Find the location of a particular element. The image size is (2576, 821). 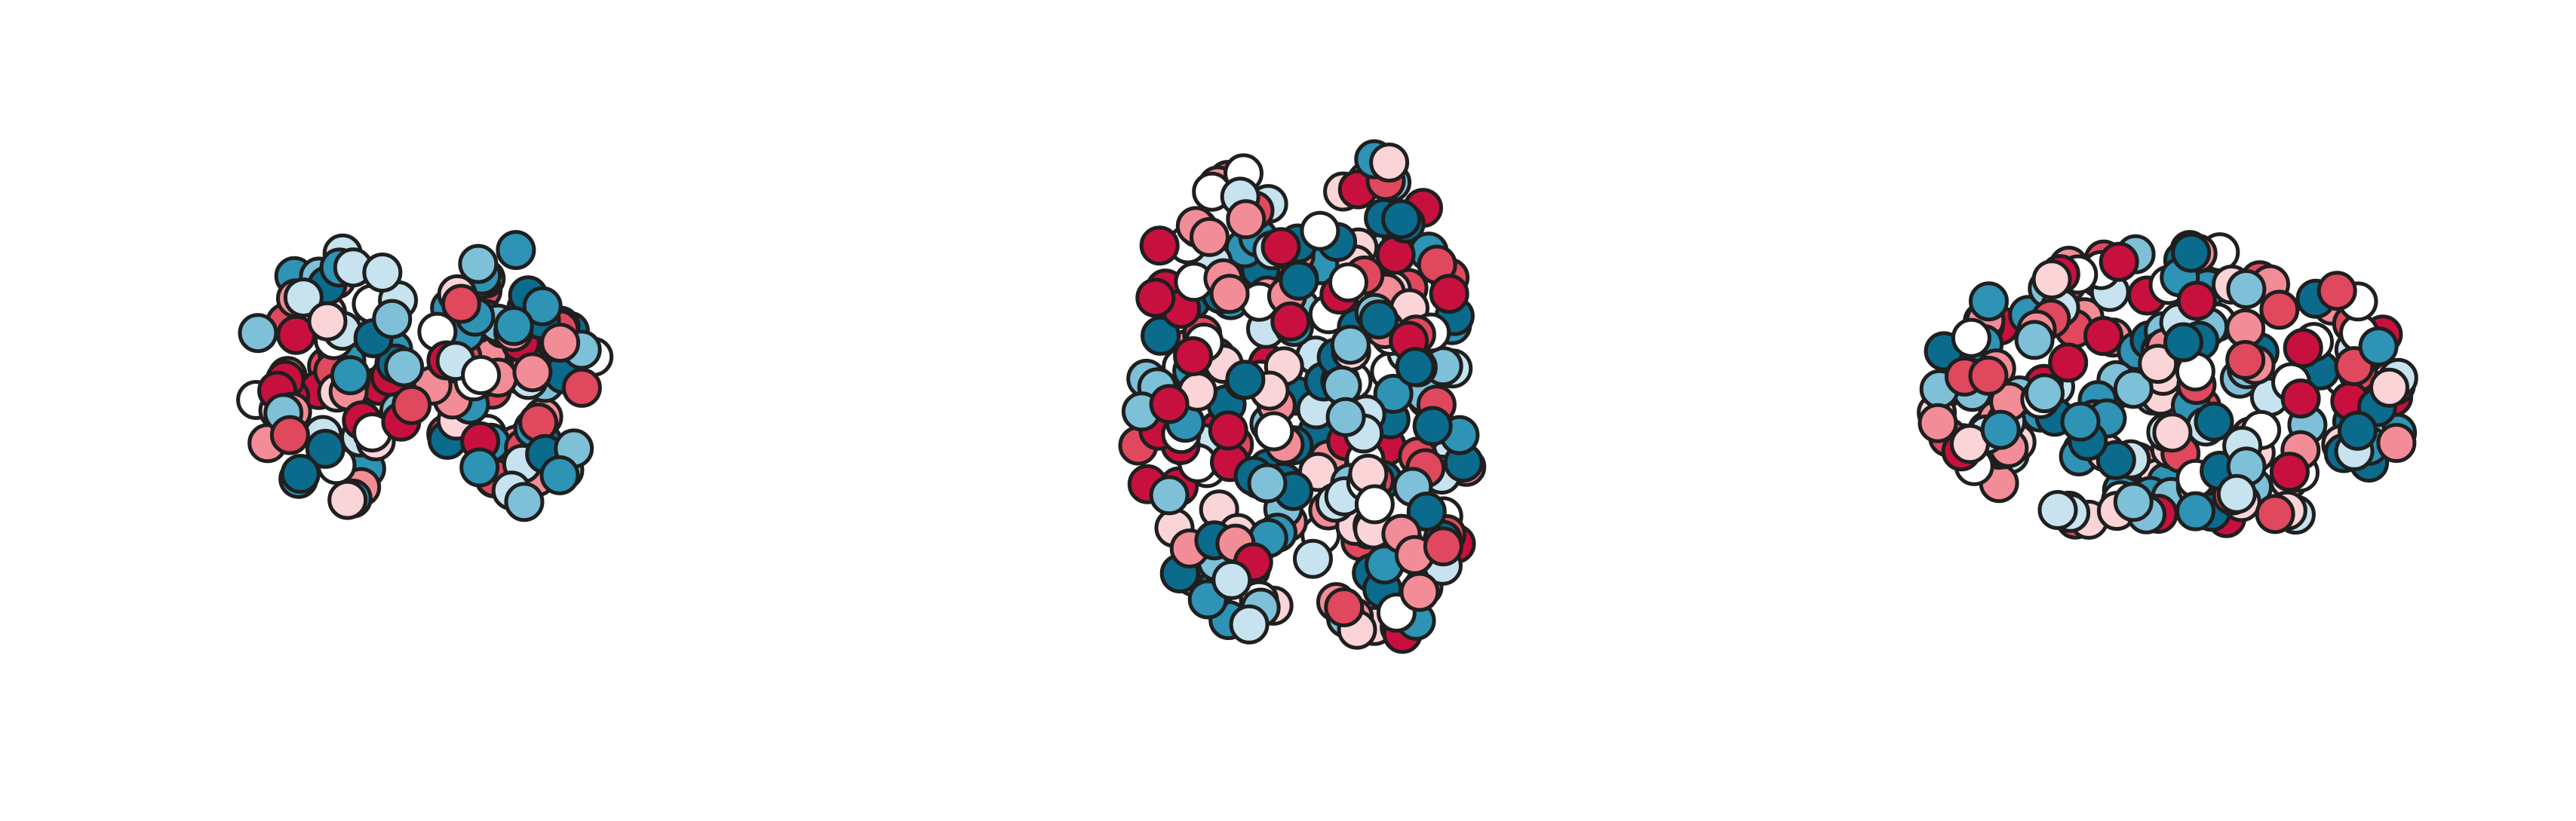

coronal-view is located at coordinates (425, 376).